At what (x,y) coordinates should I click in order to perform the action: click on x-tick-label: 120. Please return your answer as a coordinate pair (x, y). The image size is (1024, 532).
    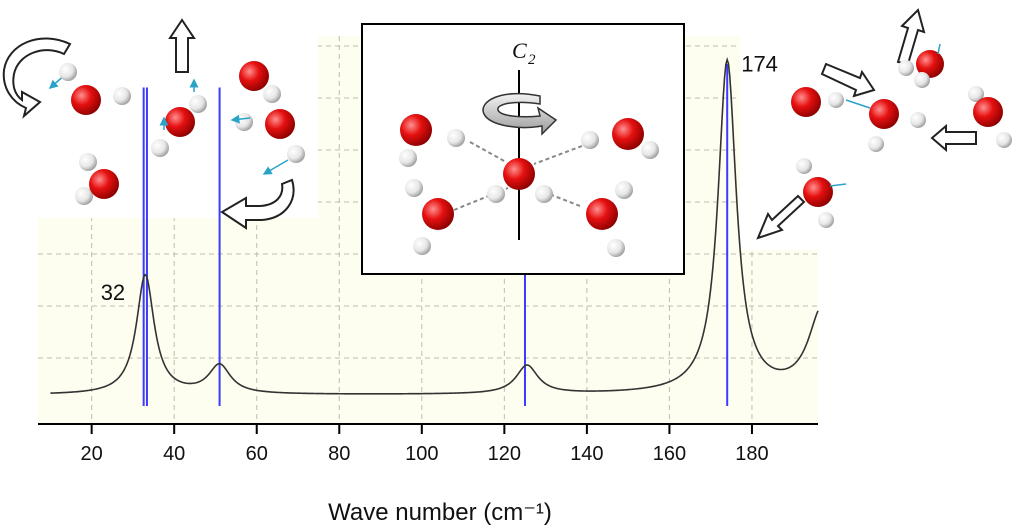
    Looking at the image, I should click on (504, 454).